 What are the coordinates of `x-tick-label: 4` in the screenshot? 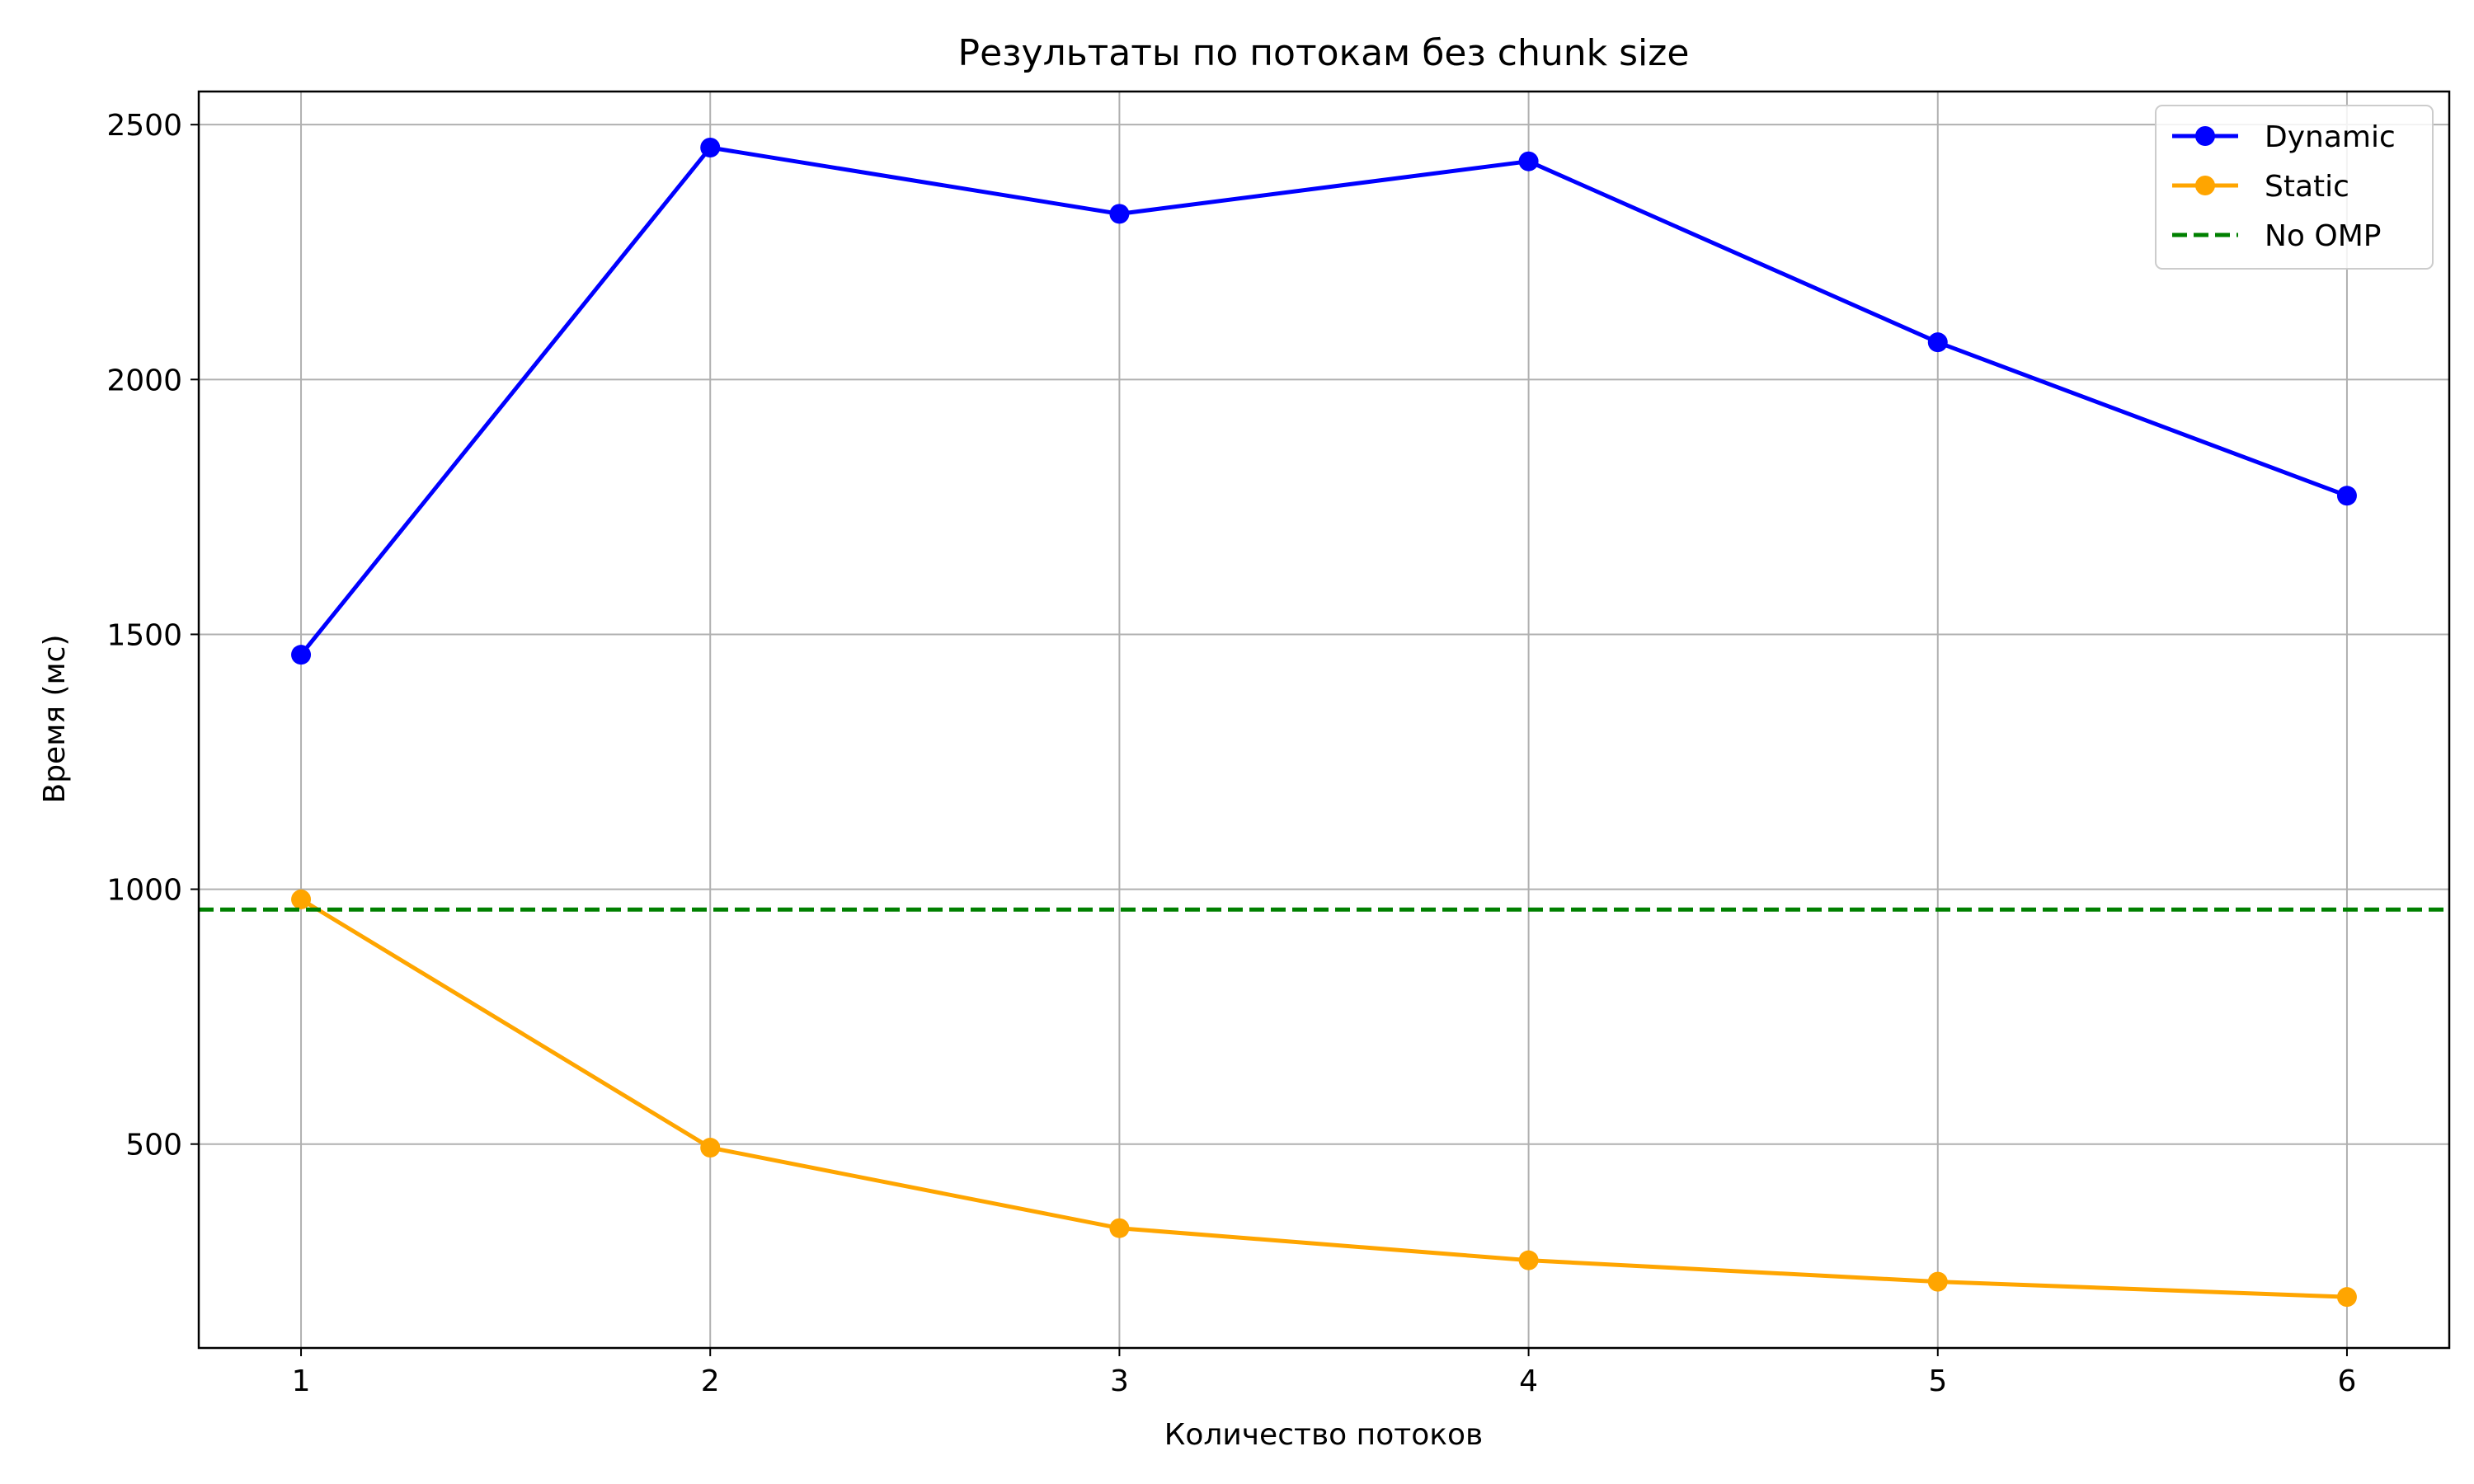 It's located at (1528, 1381).